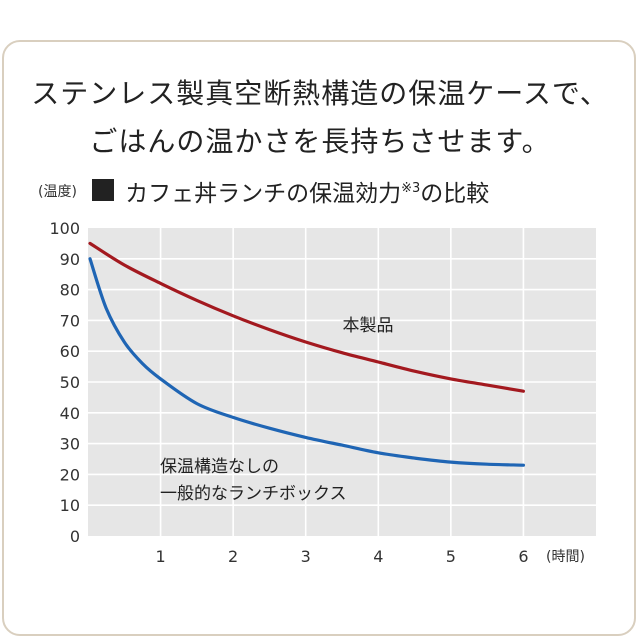 The image size is (640, 640). I want to click on black-square-icon, so click(103, 190).